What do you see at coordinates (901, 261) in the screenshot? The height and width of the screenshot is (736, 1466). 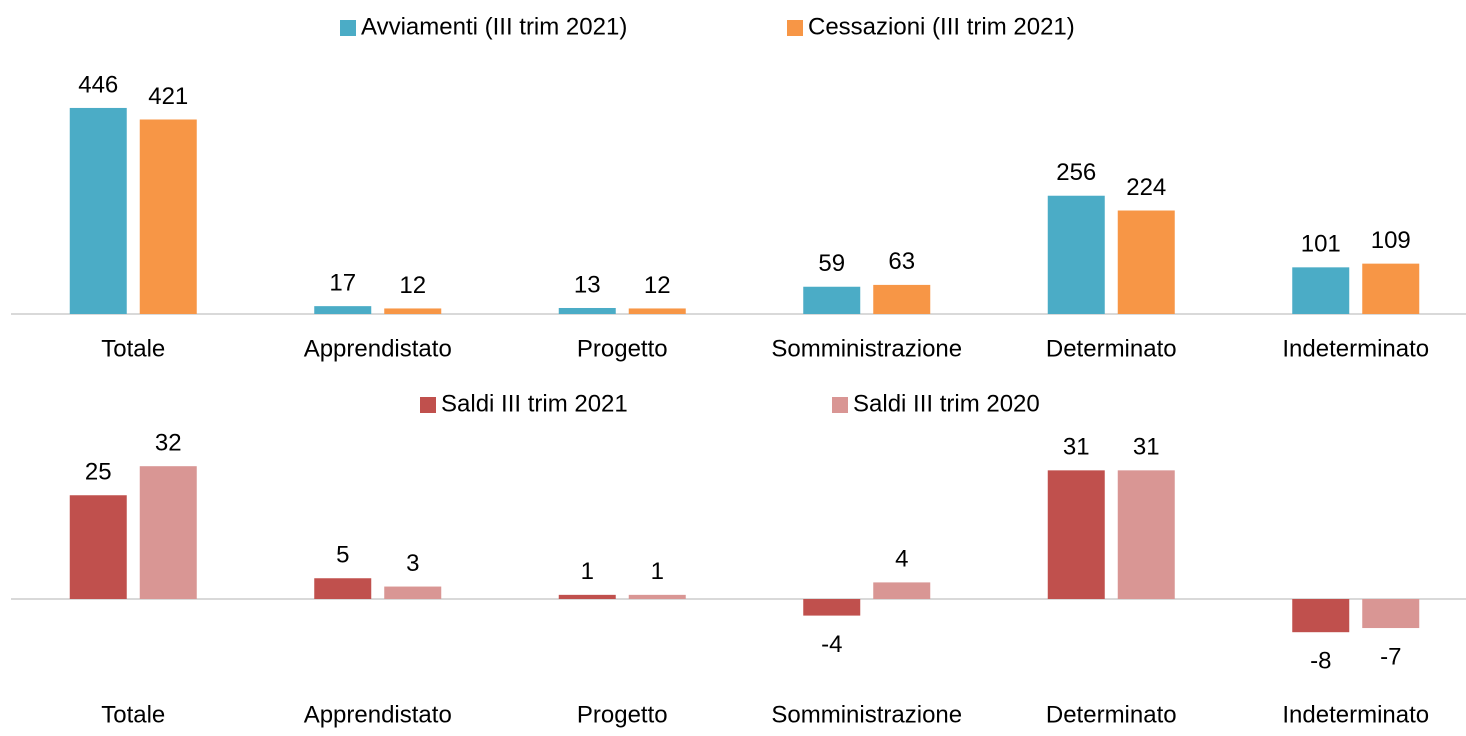 I see `data-label: 63` at bounding box center [901, 261].